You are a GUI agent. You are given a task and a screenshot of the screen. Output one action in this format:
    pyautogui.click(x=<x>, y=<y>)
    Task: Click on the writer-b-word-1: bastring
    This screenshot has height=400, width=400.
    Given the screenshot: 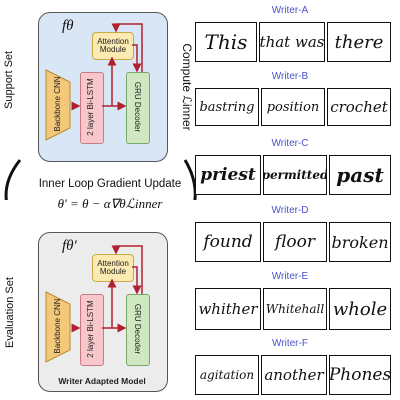 What is the action you would take?
    pyautogui.click(x=227, y=107)
    